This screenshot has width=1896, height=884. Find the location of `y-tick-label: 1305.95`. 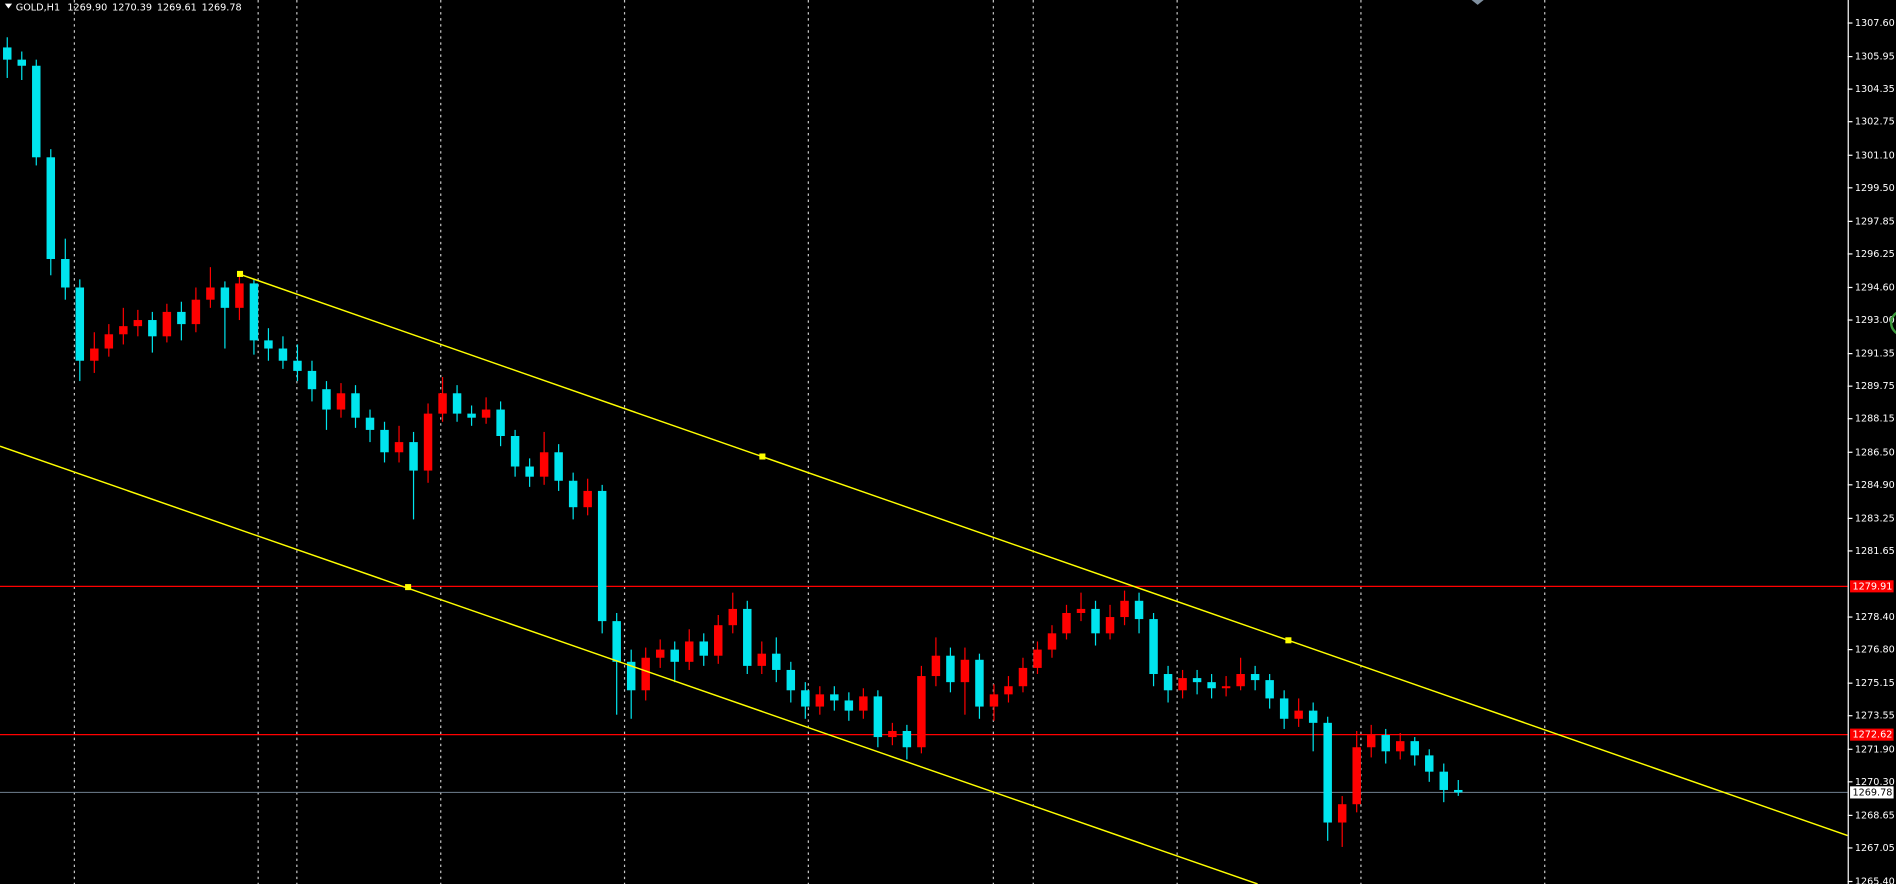

y-tick-label: 1305.95 is located at coordinates (1875, 57).